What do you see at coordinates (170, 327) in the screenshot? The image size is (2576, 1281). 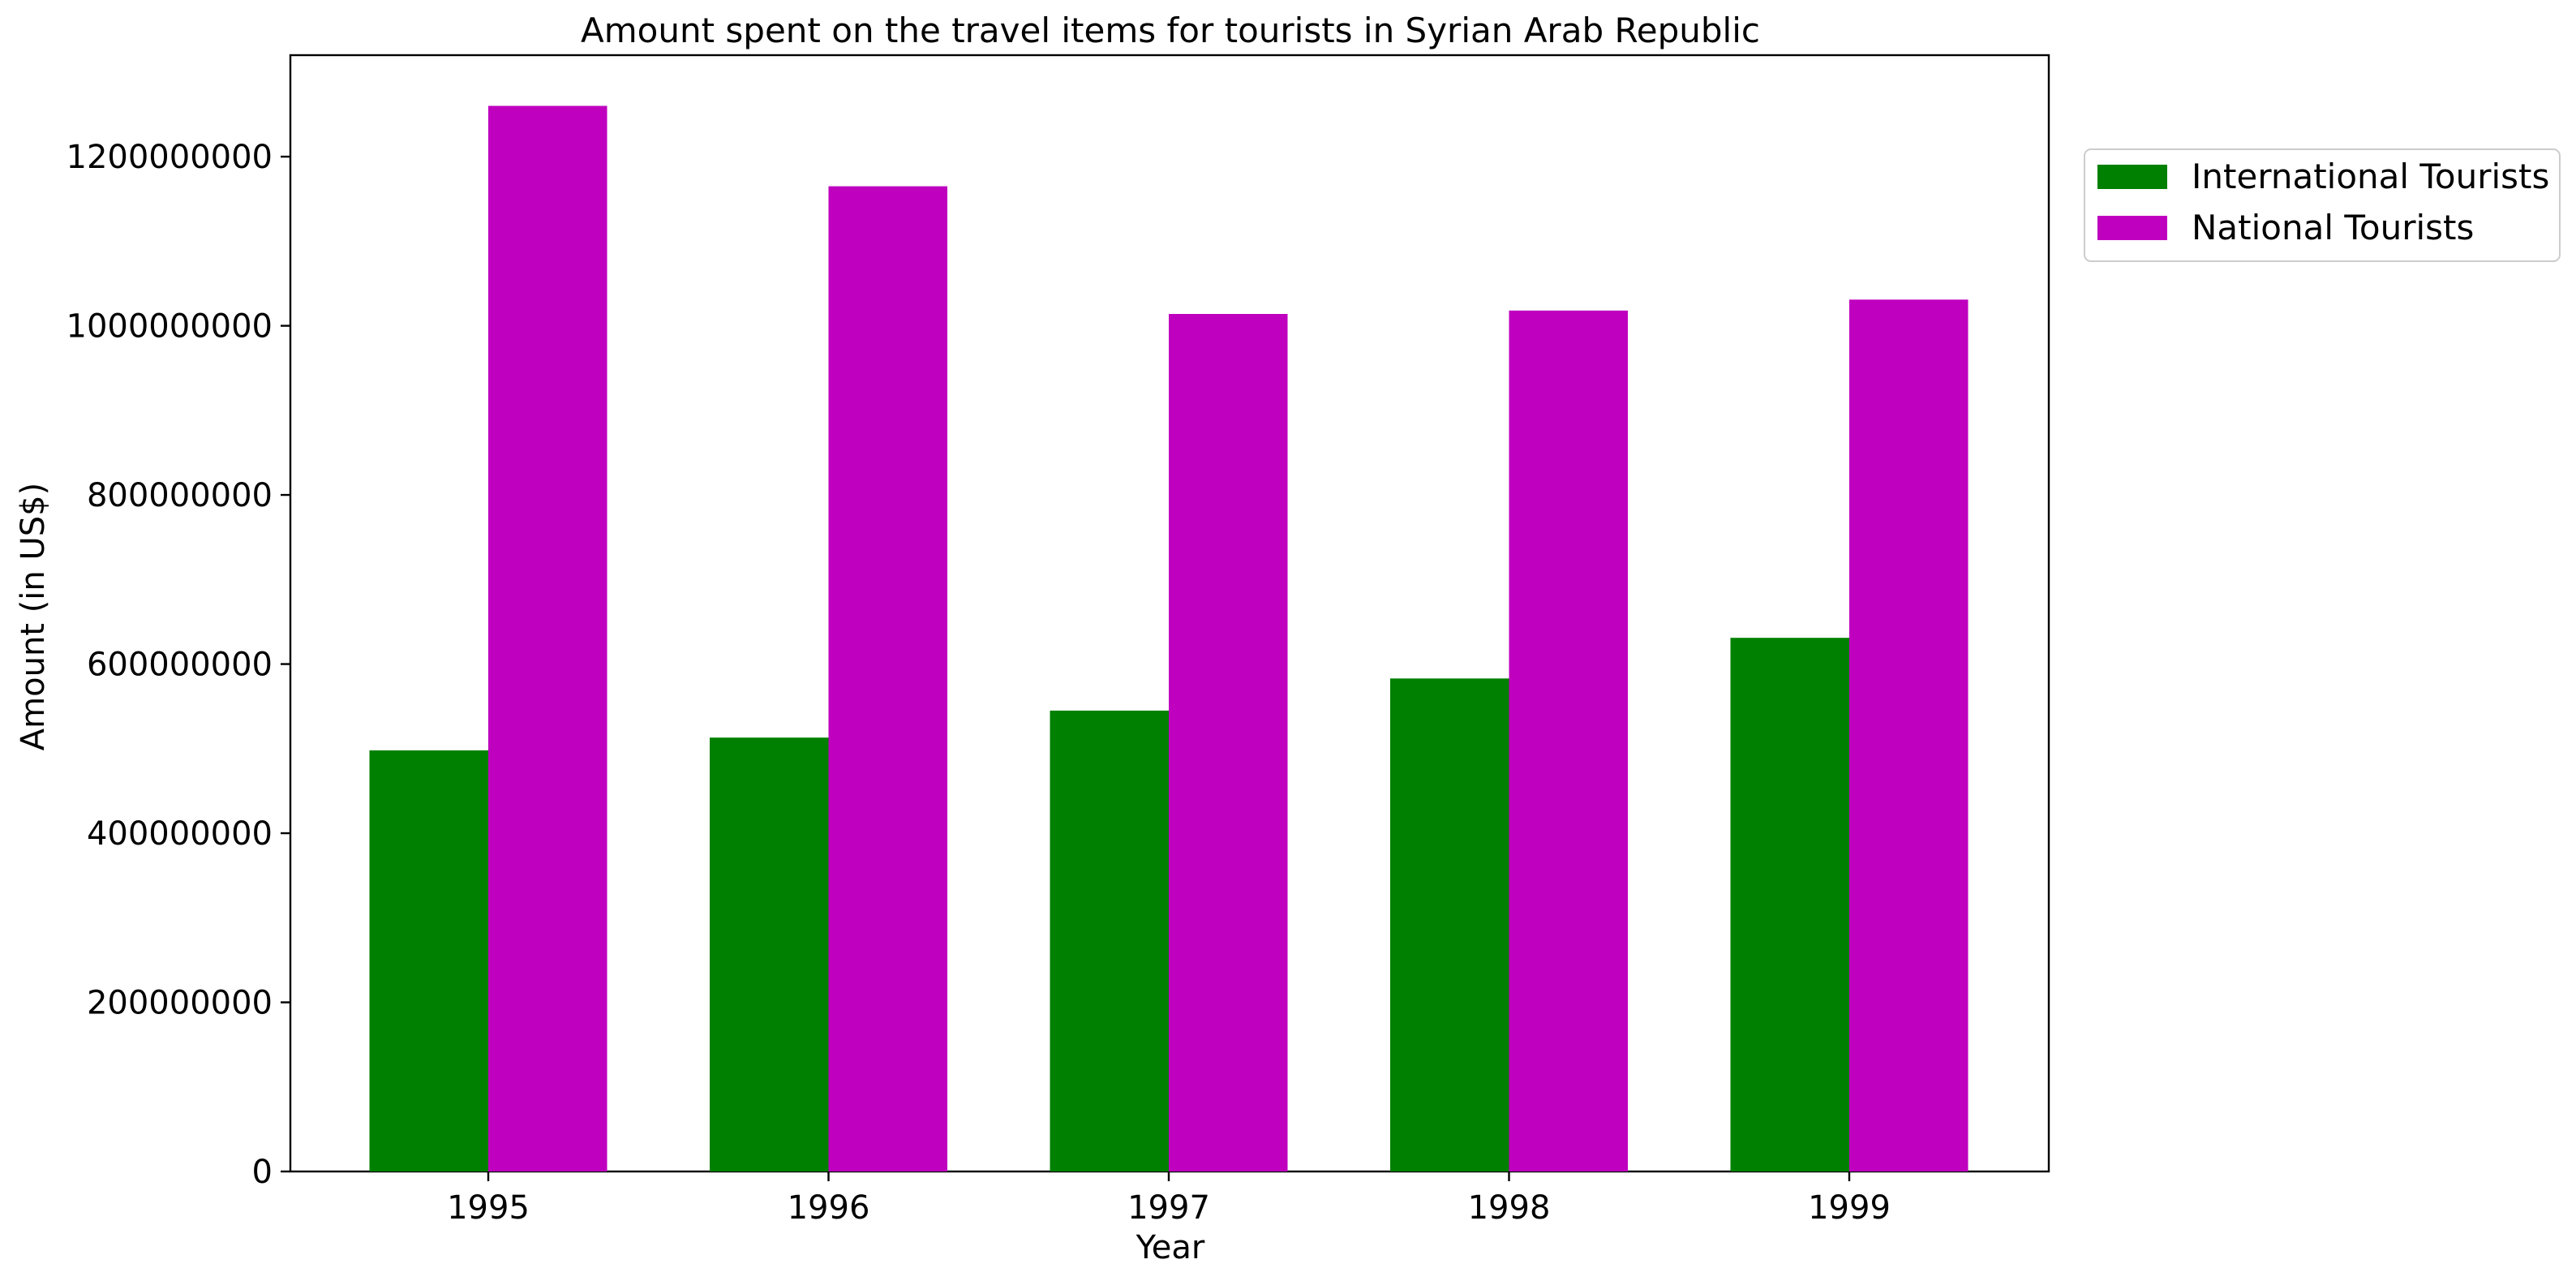 I see `y-tick-label: 1000000000` at bounding box center [170, 327].